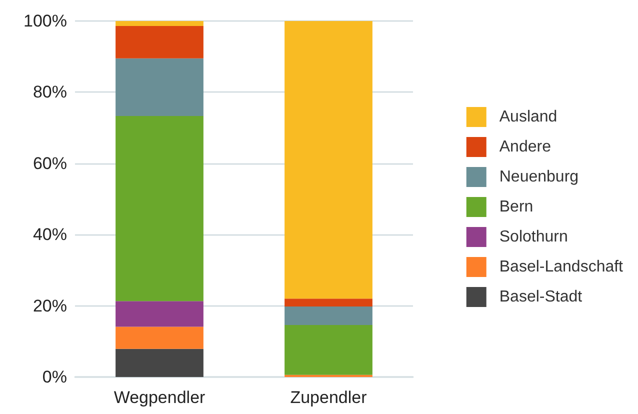  I want to click on x-tick-label: Wegpendler, so click(160, 397).